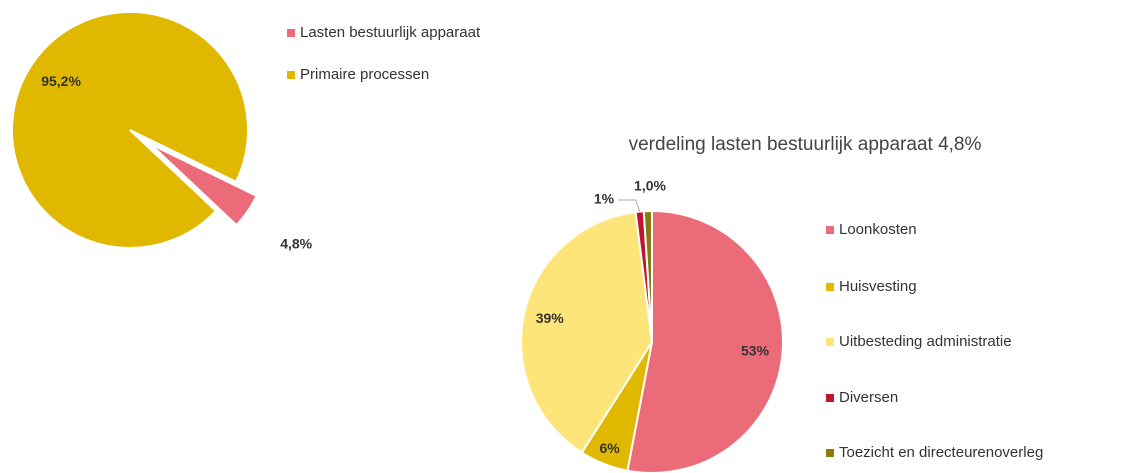 The image size is (1139, 473). I want to click on data-label: 1%, so click(604, 199).